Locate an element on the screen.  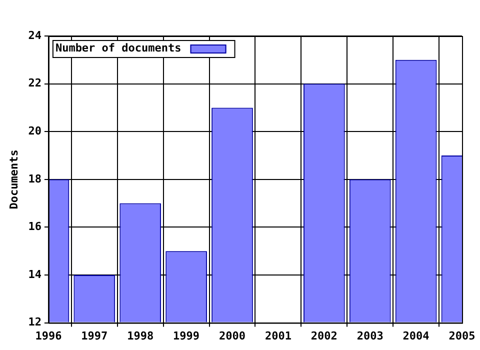
legend-label: Number of documents is located at coordinates (118, 47).